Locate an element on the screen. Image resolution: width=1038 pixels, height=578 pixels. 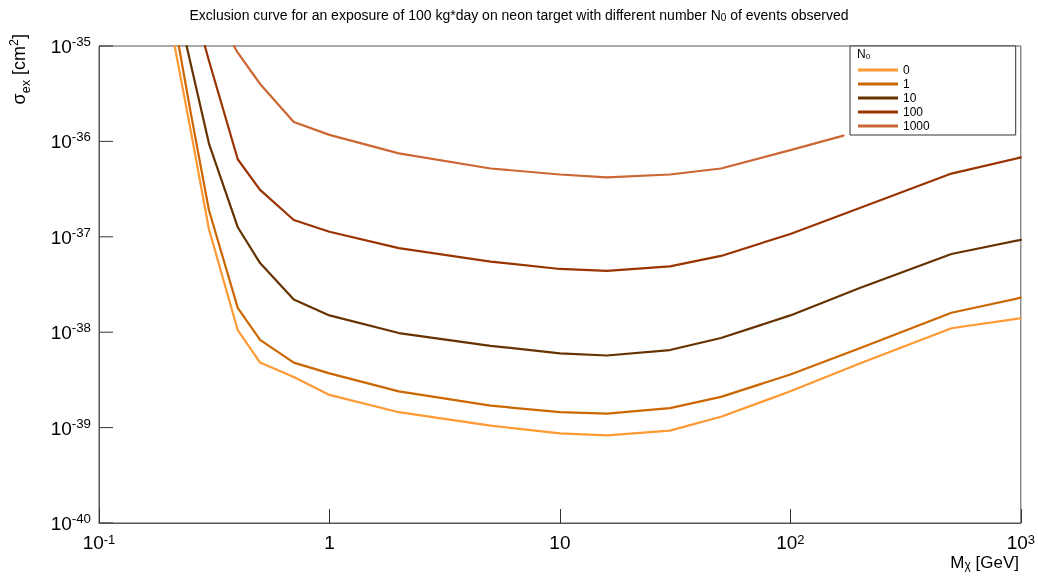
y-tick-label: 10$^{-38}$ is located at coordinates (70, 332).